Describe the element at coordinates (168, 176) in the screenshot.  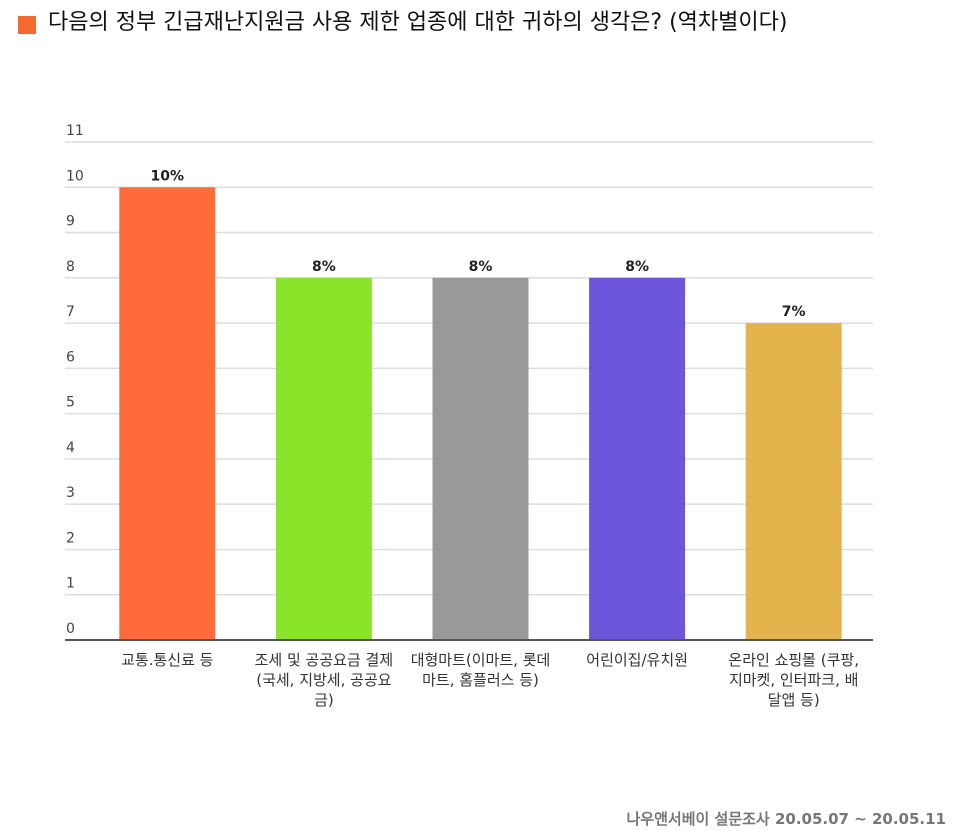
I see `value-label: 10%` at that location.